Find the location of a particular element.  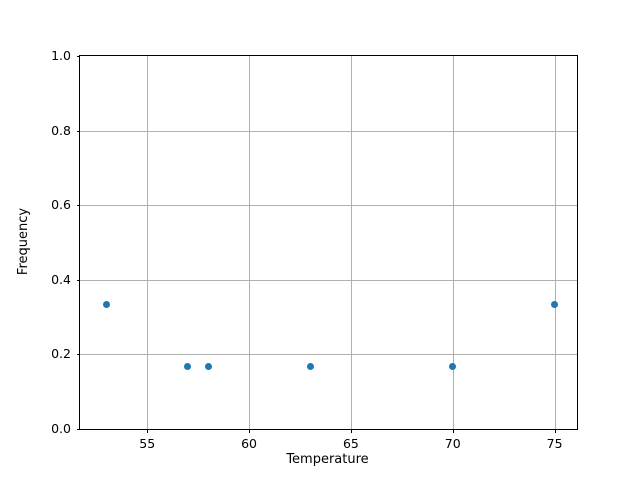

y-tick-label: 0.8 is located at coordinates (61, 130).